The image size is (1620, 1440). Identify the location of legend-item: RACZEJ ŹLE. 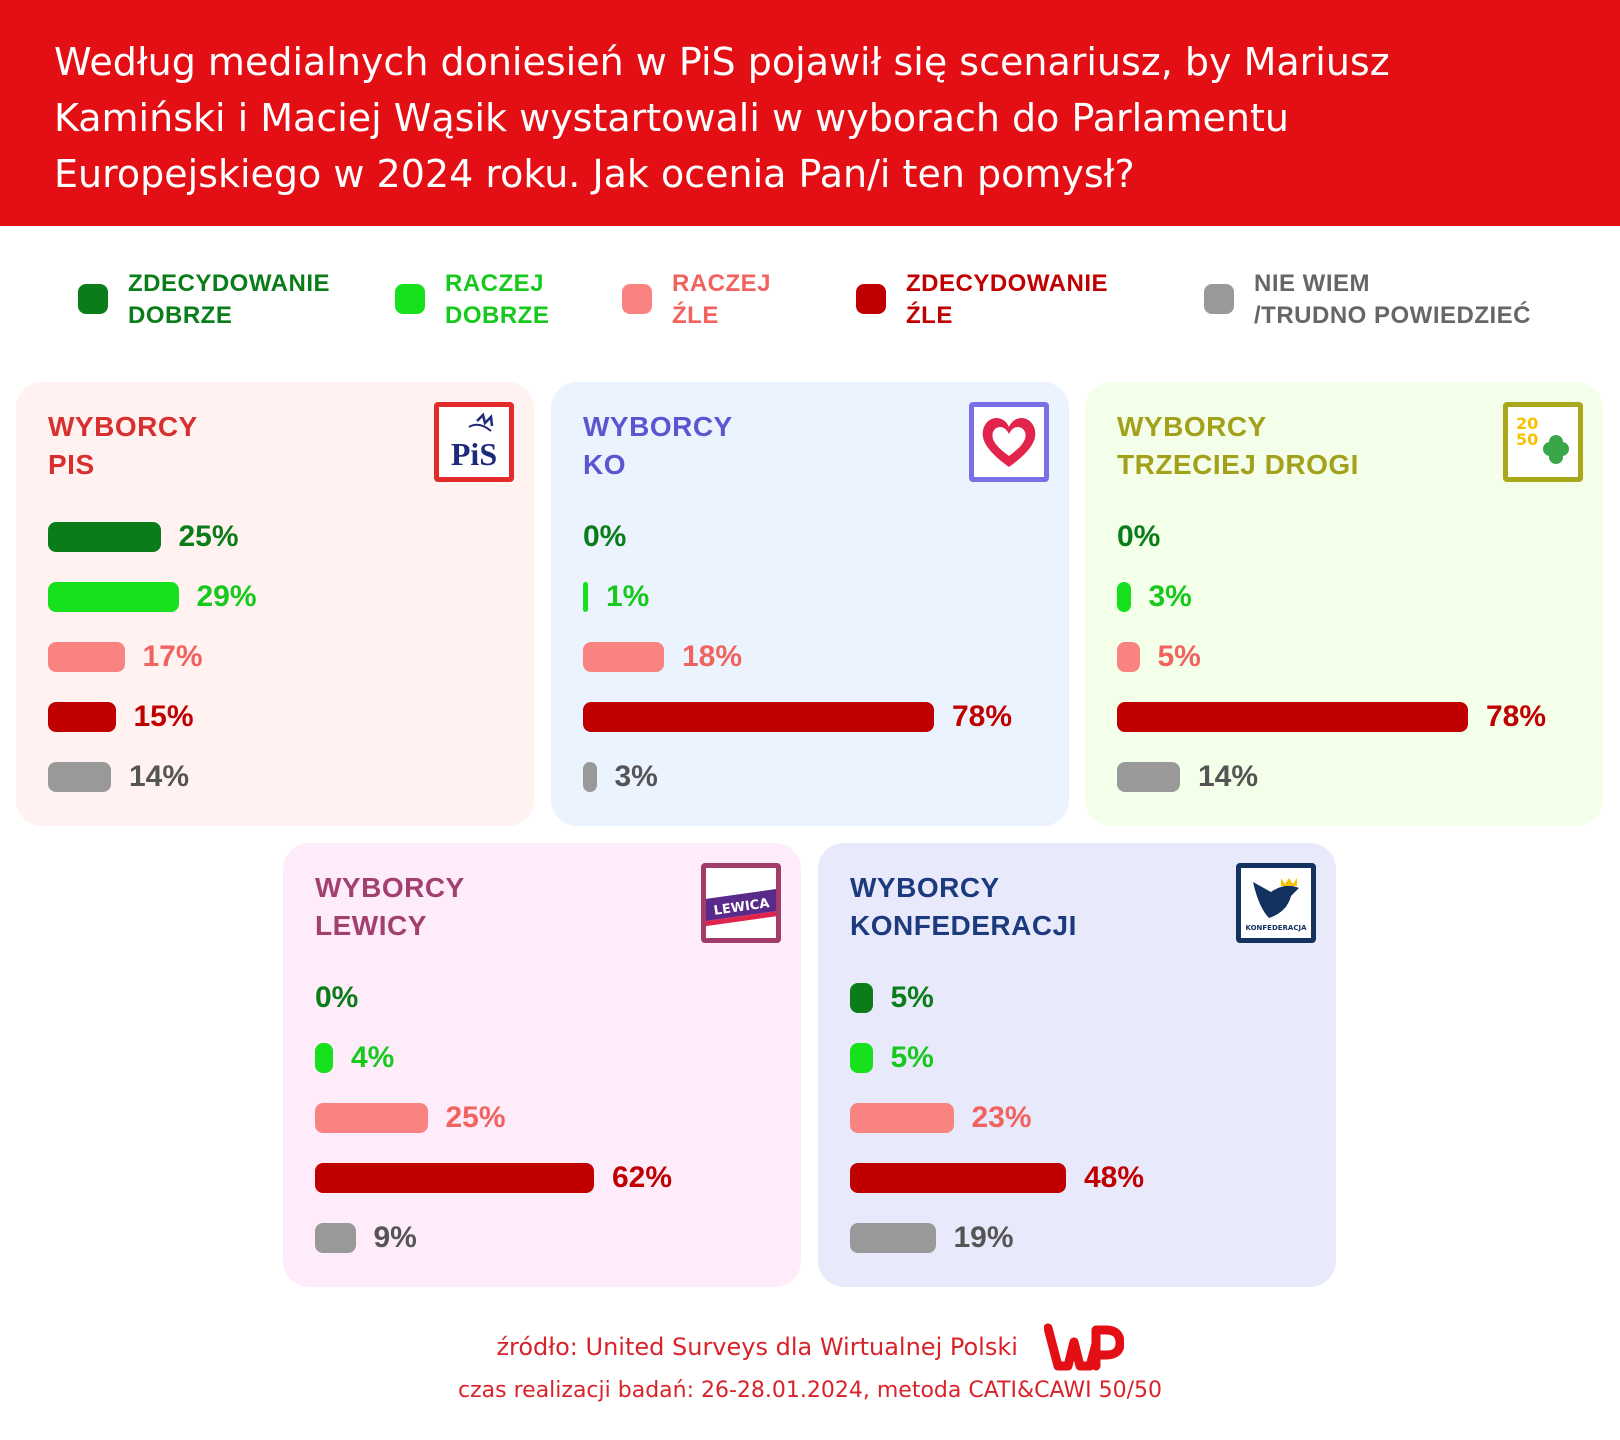
(696, 300).